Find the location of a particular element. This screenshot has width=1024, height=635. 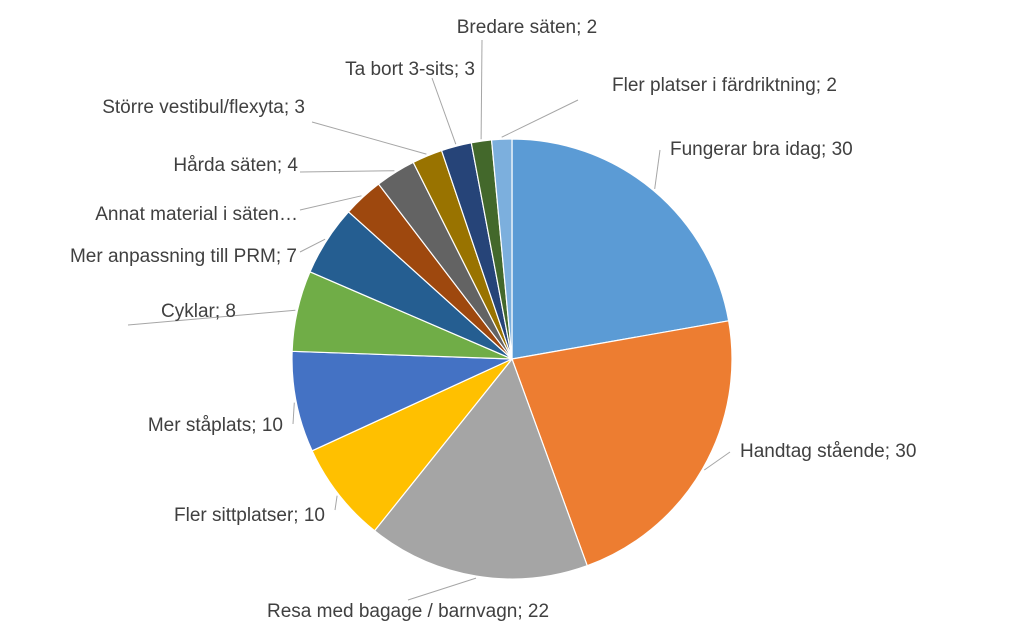

data-label-3: Resa med bagage / barnvagn; 22 is located at coordinates (408, 611).